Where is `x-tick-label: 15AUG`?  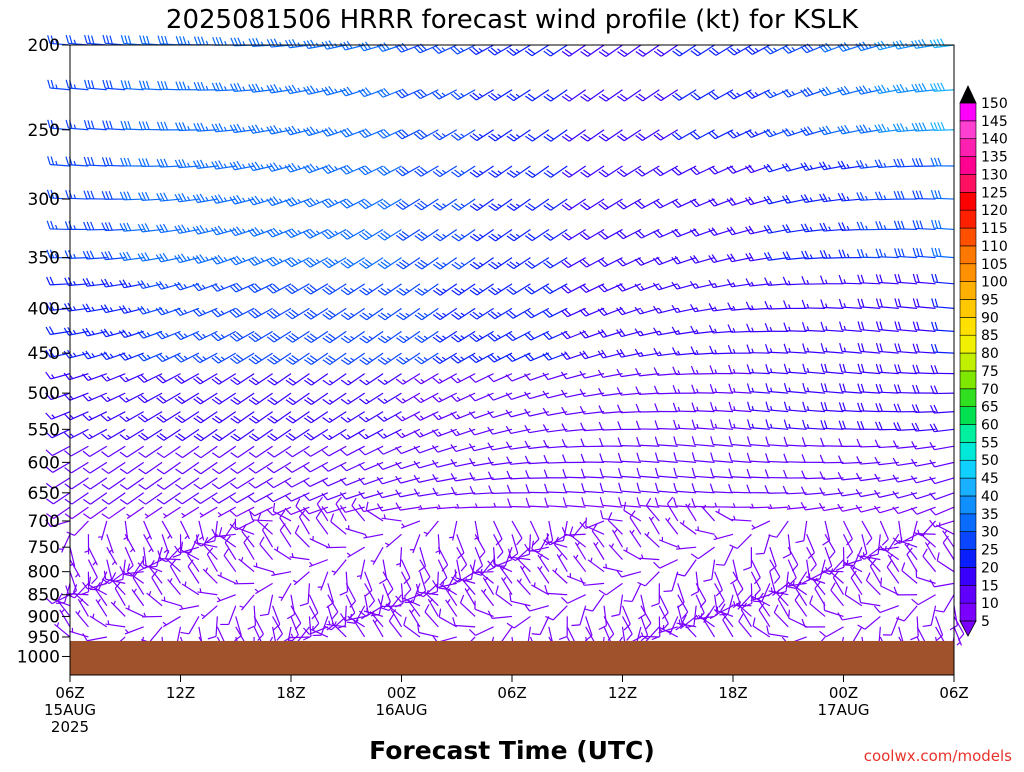
x-tick-label: 15AUG is located at coordinates (70, 710).